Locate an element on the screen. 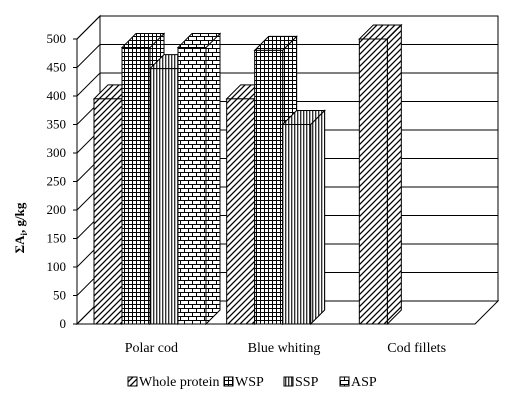  y-tick-labels: 0 50 100 150 200 250 300 350 400 450 500 is located at coordinates (57, 181).